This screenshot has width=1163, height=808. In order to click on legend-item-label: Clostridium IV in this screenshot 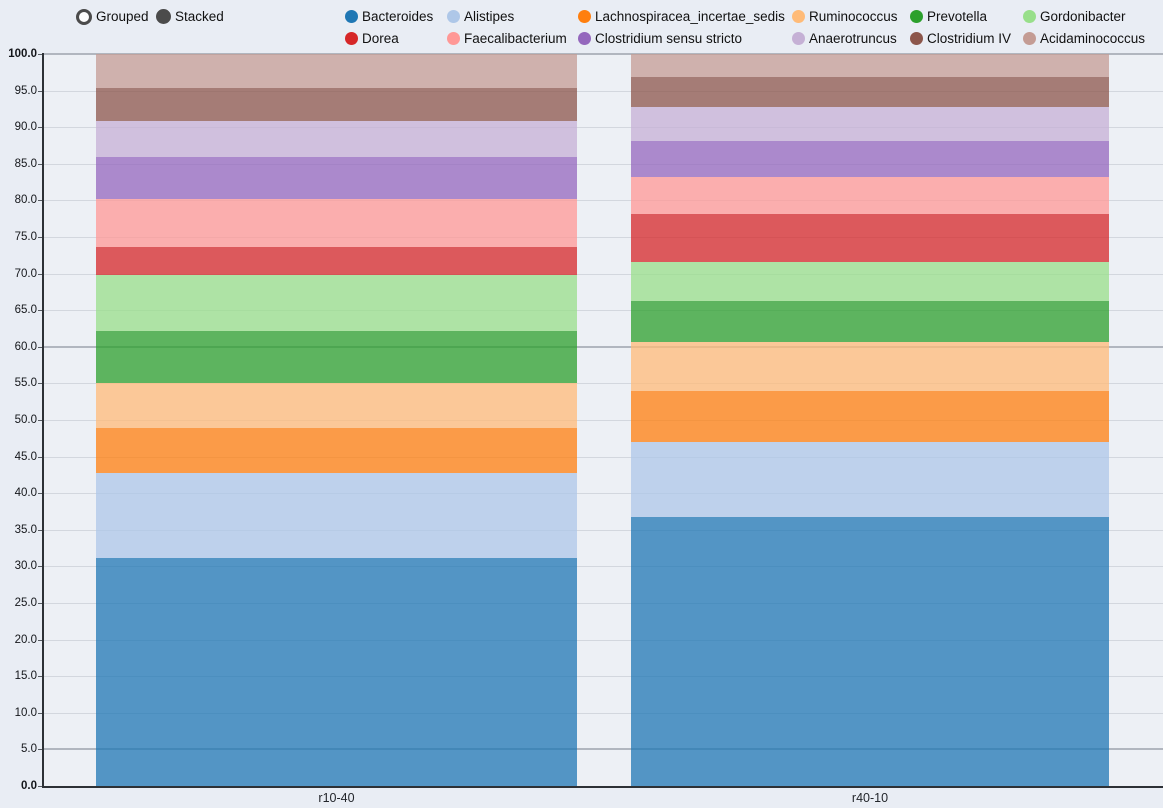, I will do `click(969, 38)`.